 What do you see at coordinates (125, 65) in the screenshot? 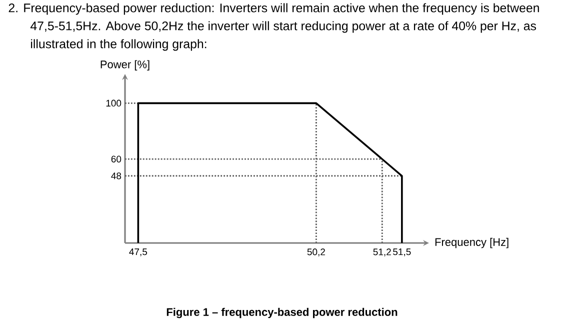
I see `y-axis-title: Power [%]` at bounding box center [125, 65].